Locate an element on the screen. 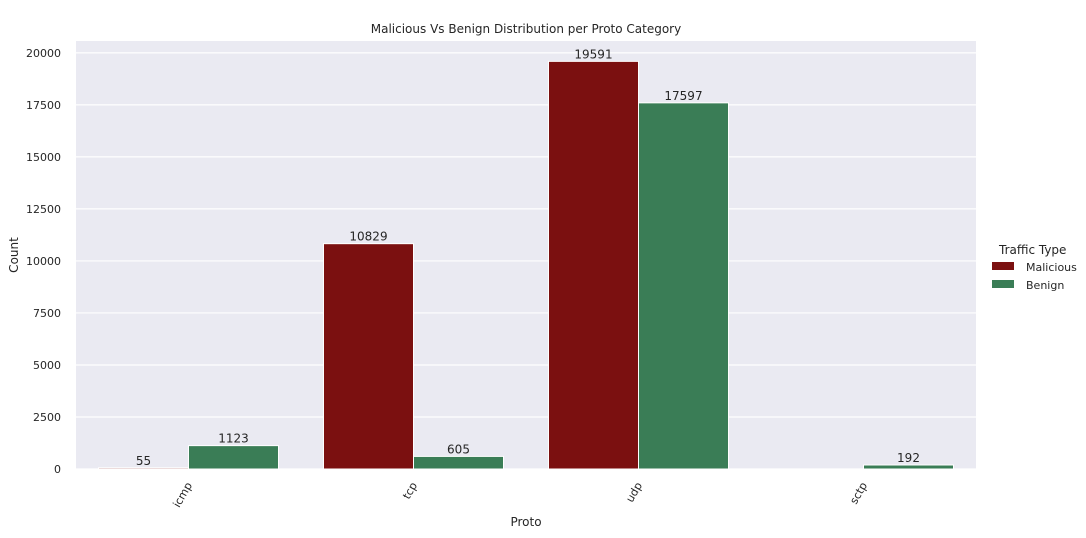  bar-value-label: 192 is located at coordinates (908, 458).